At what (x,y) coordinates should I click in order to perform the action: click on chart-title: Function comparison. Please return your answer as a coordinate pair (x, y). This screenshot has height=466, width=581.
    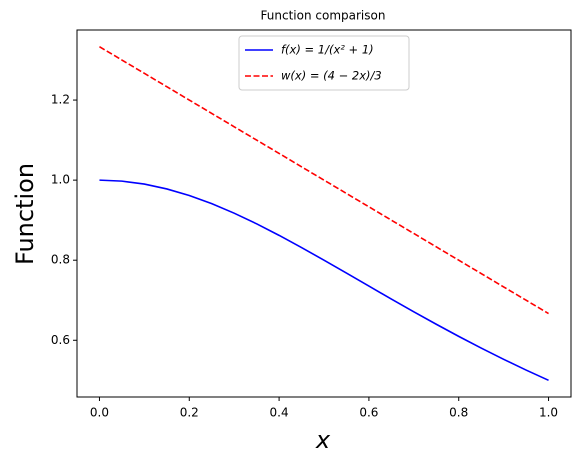
    Looking at the image, I should click on (323, 16).